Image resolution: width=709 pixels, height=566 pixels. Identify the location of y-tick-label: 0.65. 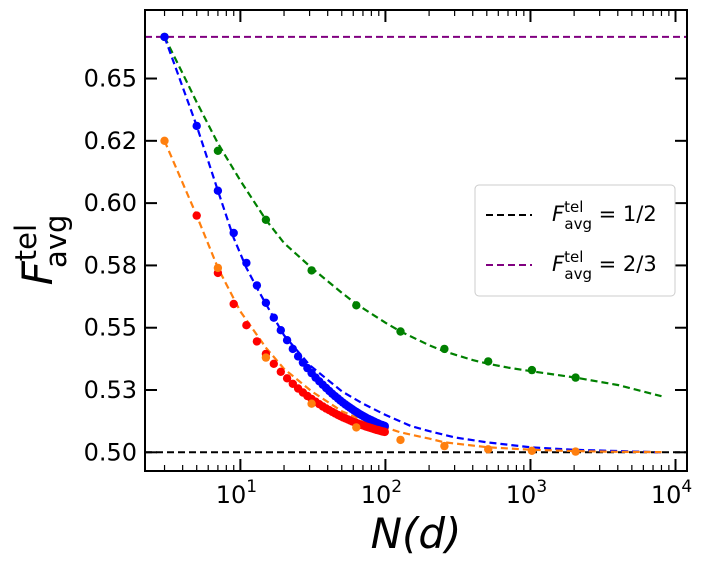
(110, 79).